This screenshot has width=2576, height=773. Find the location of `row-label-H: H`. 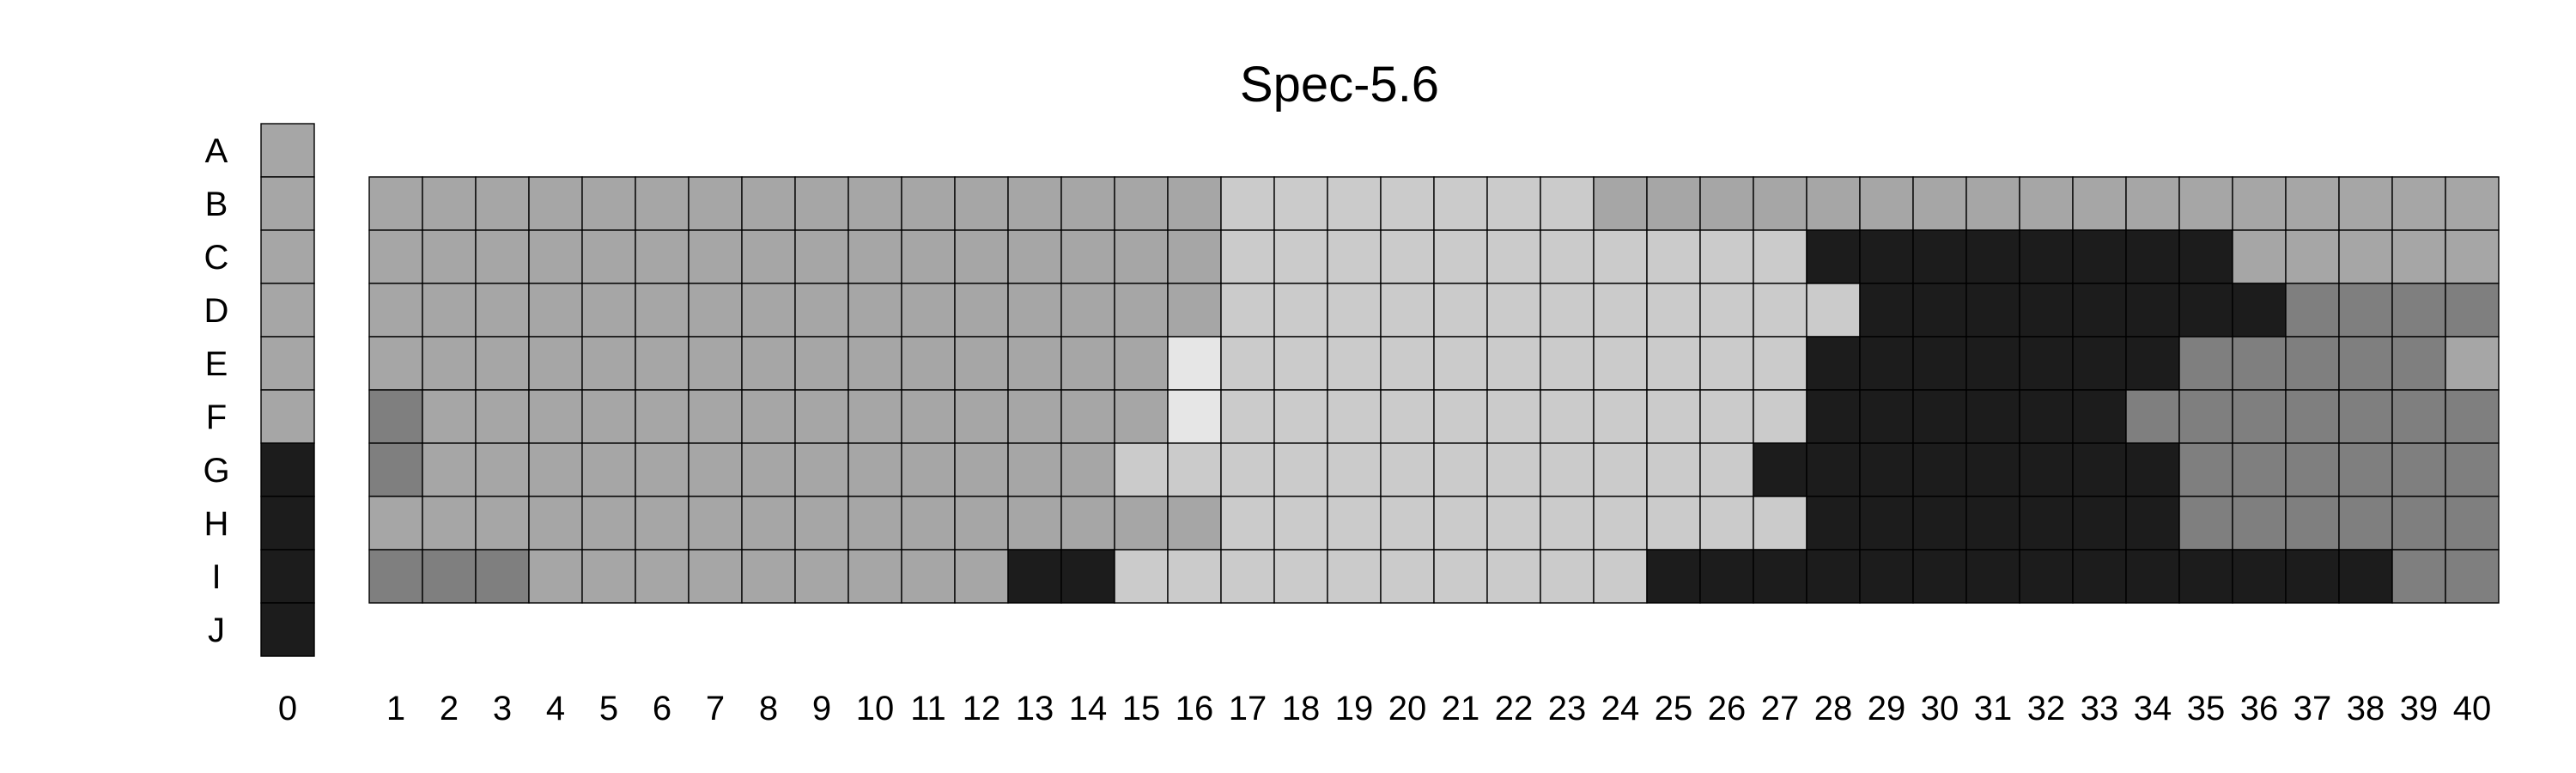

row-label-H: H is located at coordinates (217, 524).